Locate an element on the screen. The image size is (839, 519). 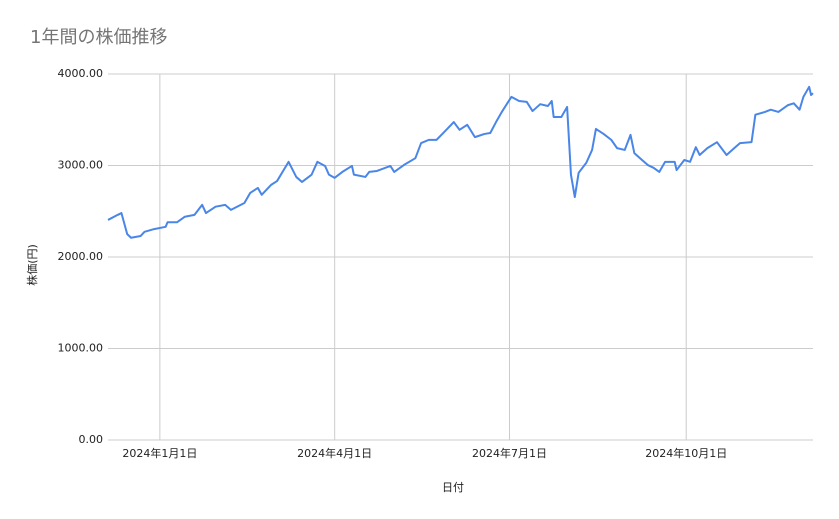
chart-title: 1年間の株価推移 is located at coordinates (98, 37).